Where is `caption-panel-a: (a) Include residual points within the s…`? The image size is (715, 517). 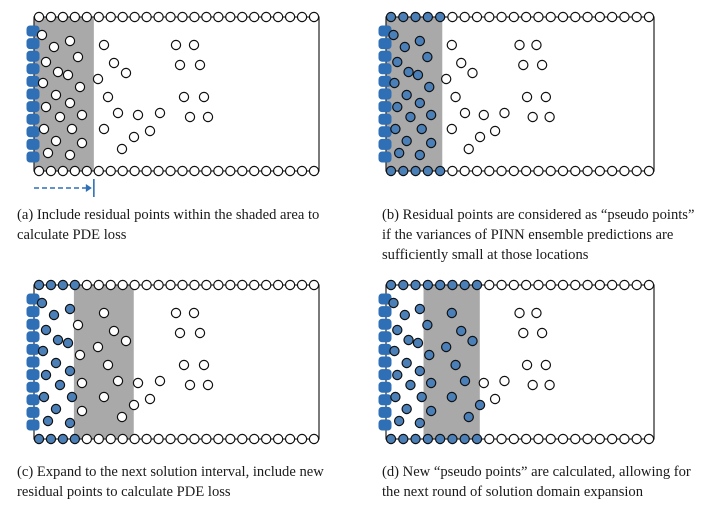
caption-panel-a: (a) Include residual points within the s… is located at coordinates (168, 225).